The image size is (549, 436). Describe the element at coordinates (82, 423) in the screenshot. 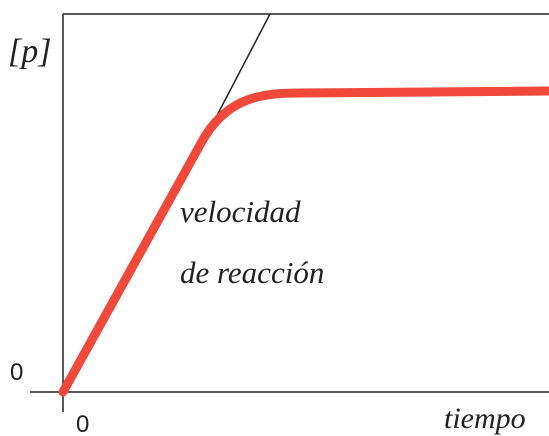

I see `x-origin-label: 0` at that location.